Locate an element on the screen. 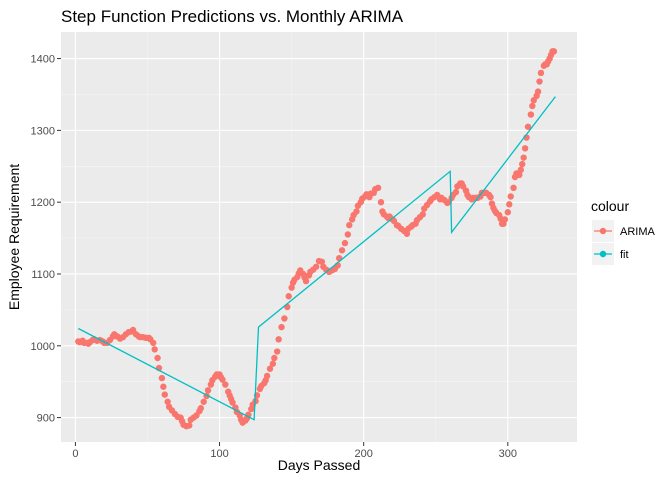 Image resolution: width=672 pixels, height=480 pixels. legend-label: fit is located at coordinates (624, 255).